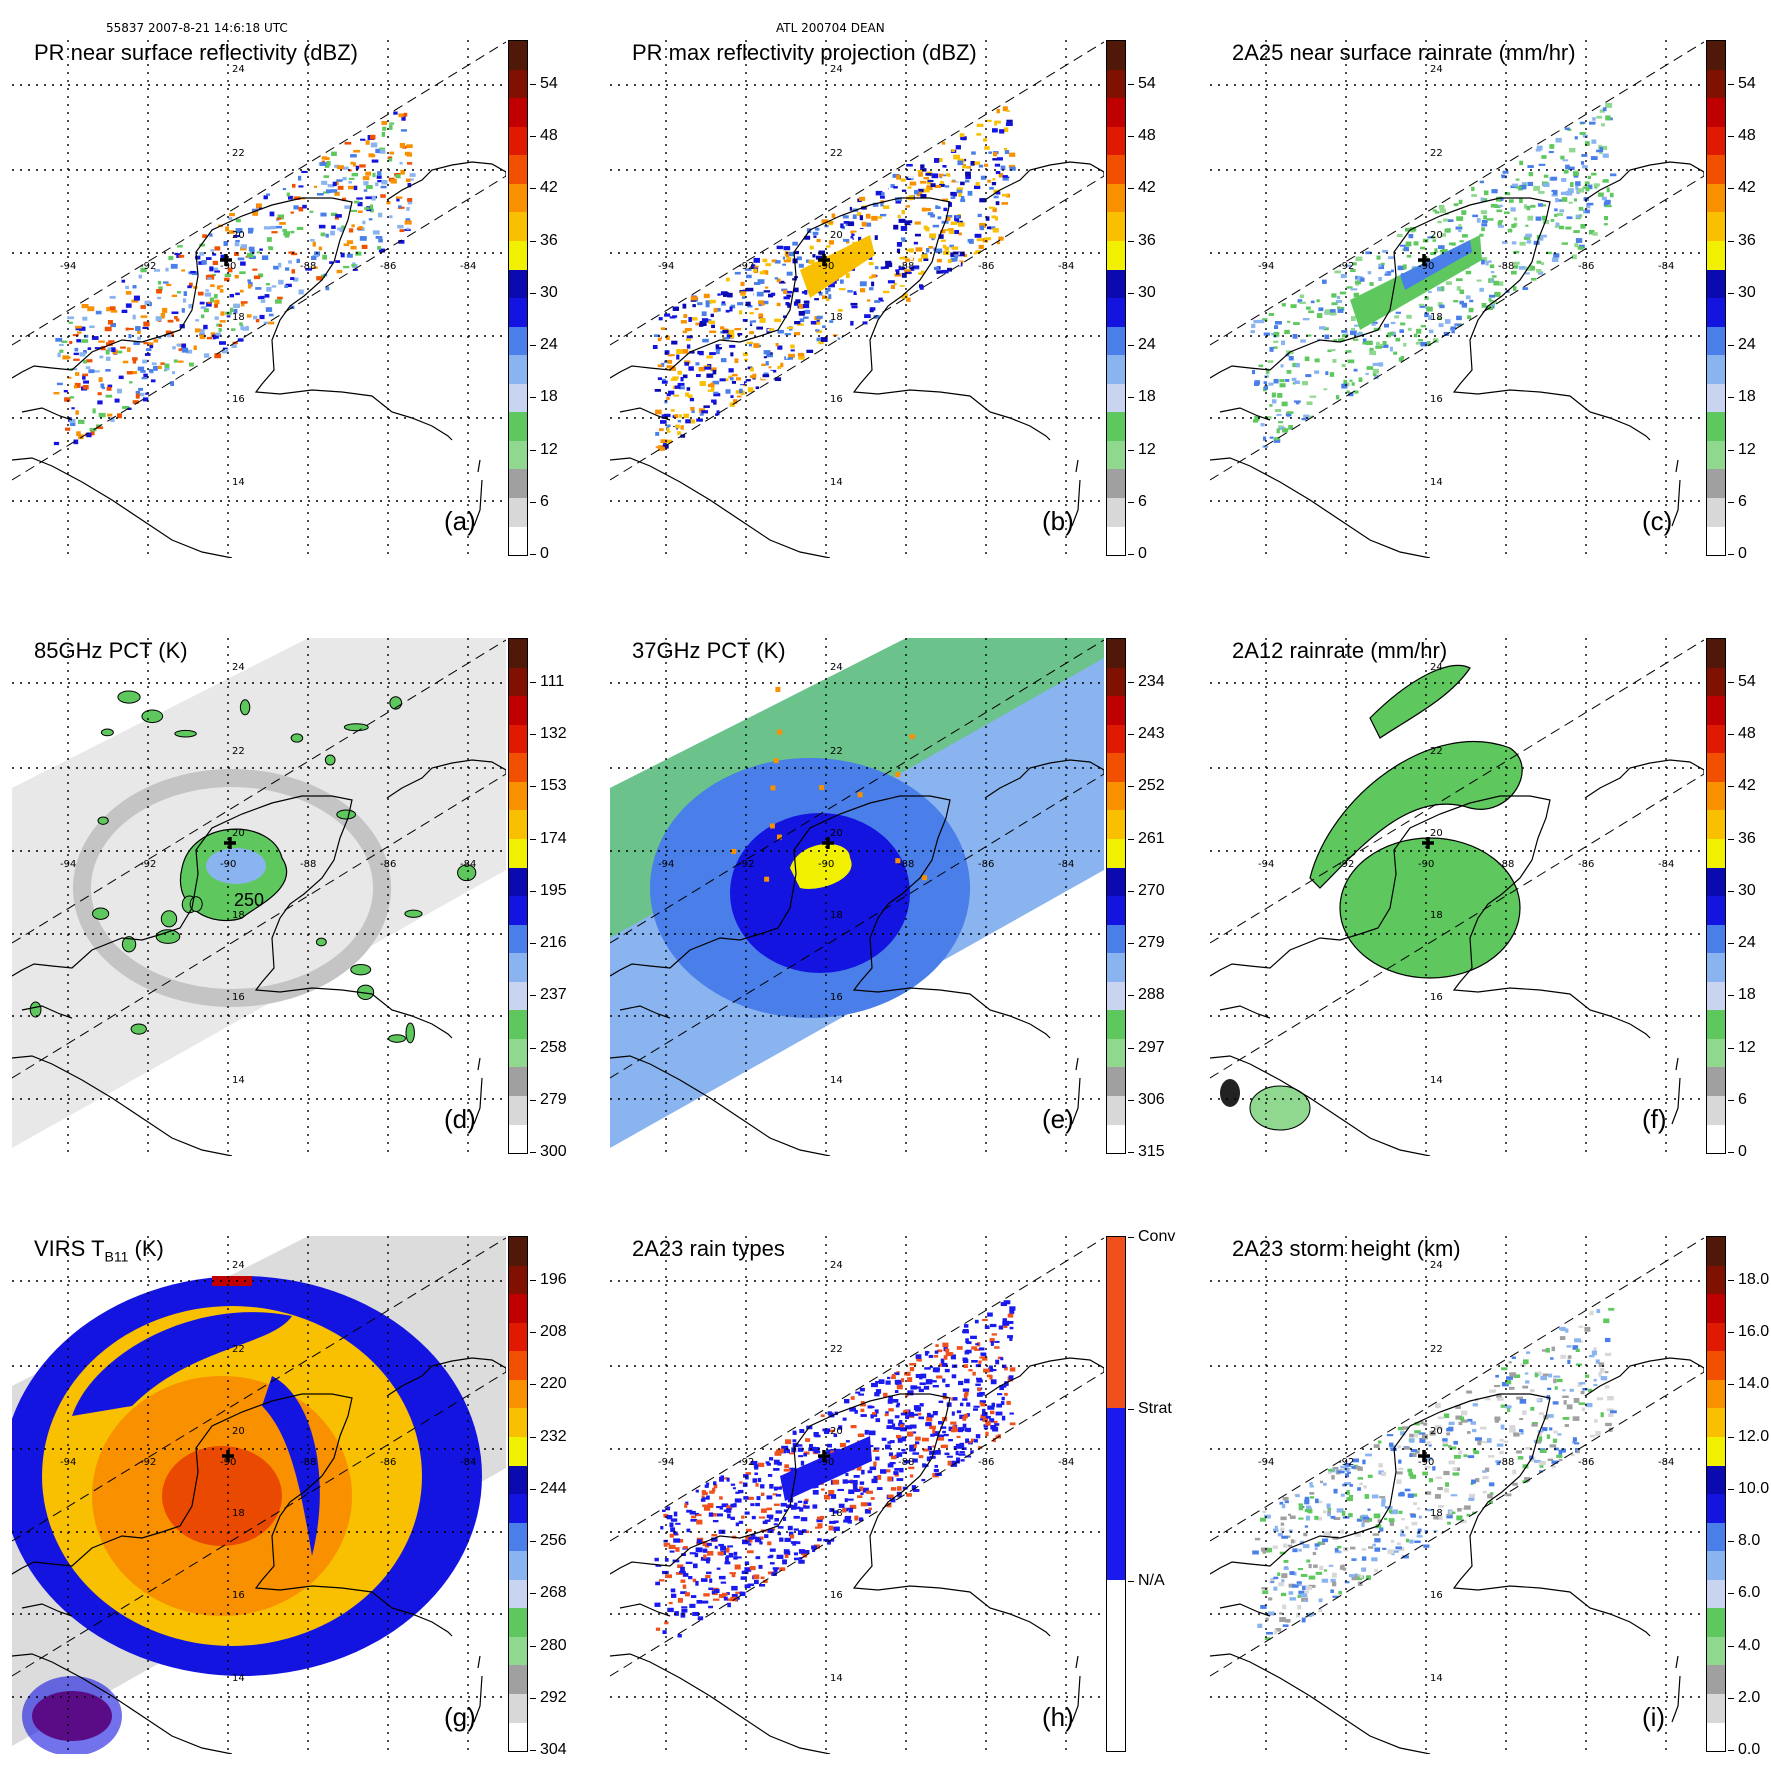  What do you see at coordinates (146, 1248) in the screenshot?
I see `panel-title-units: (K)` at bounding box center [146, 1248].